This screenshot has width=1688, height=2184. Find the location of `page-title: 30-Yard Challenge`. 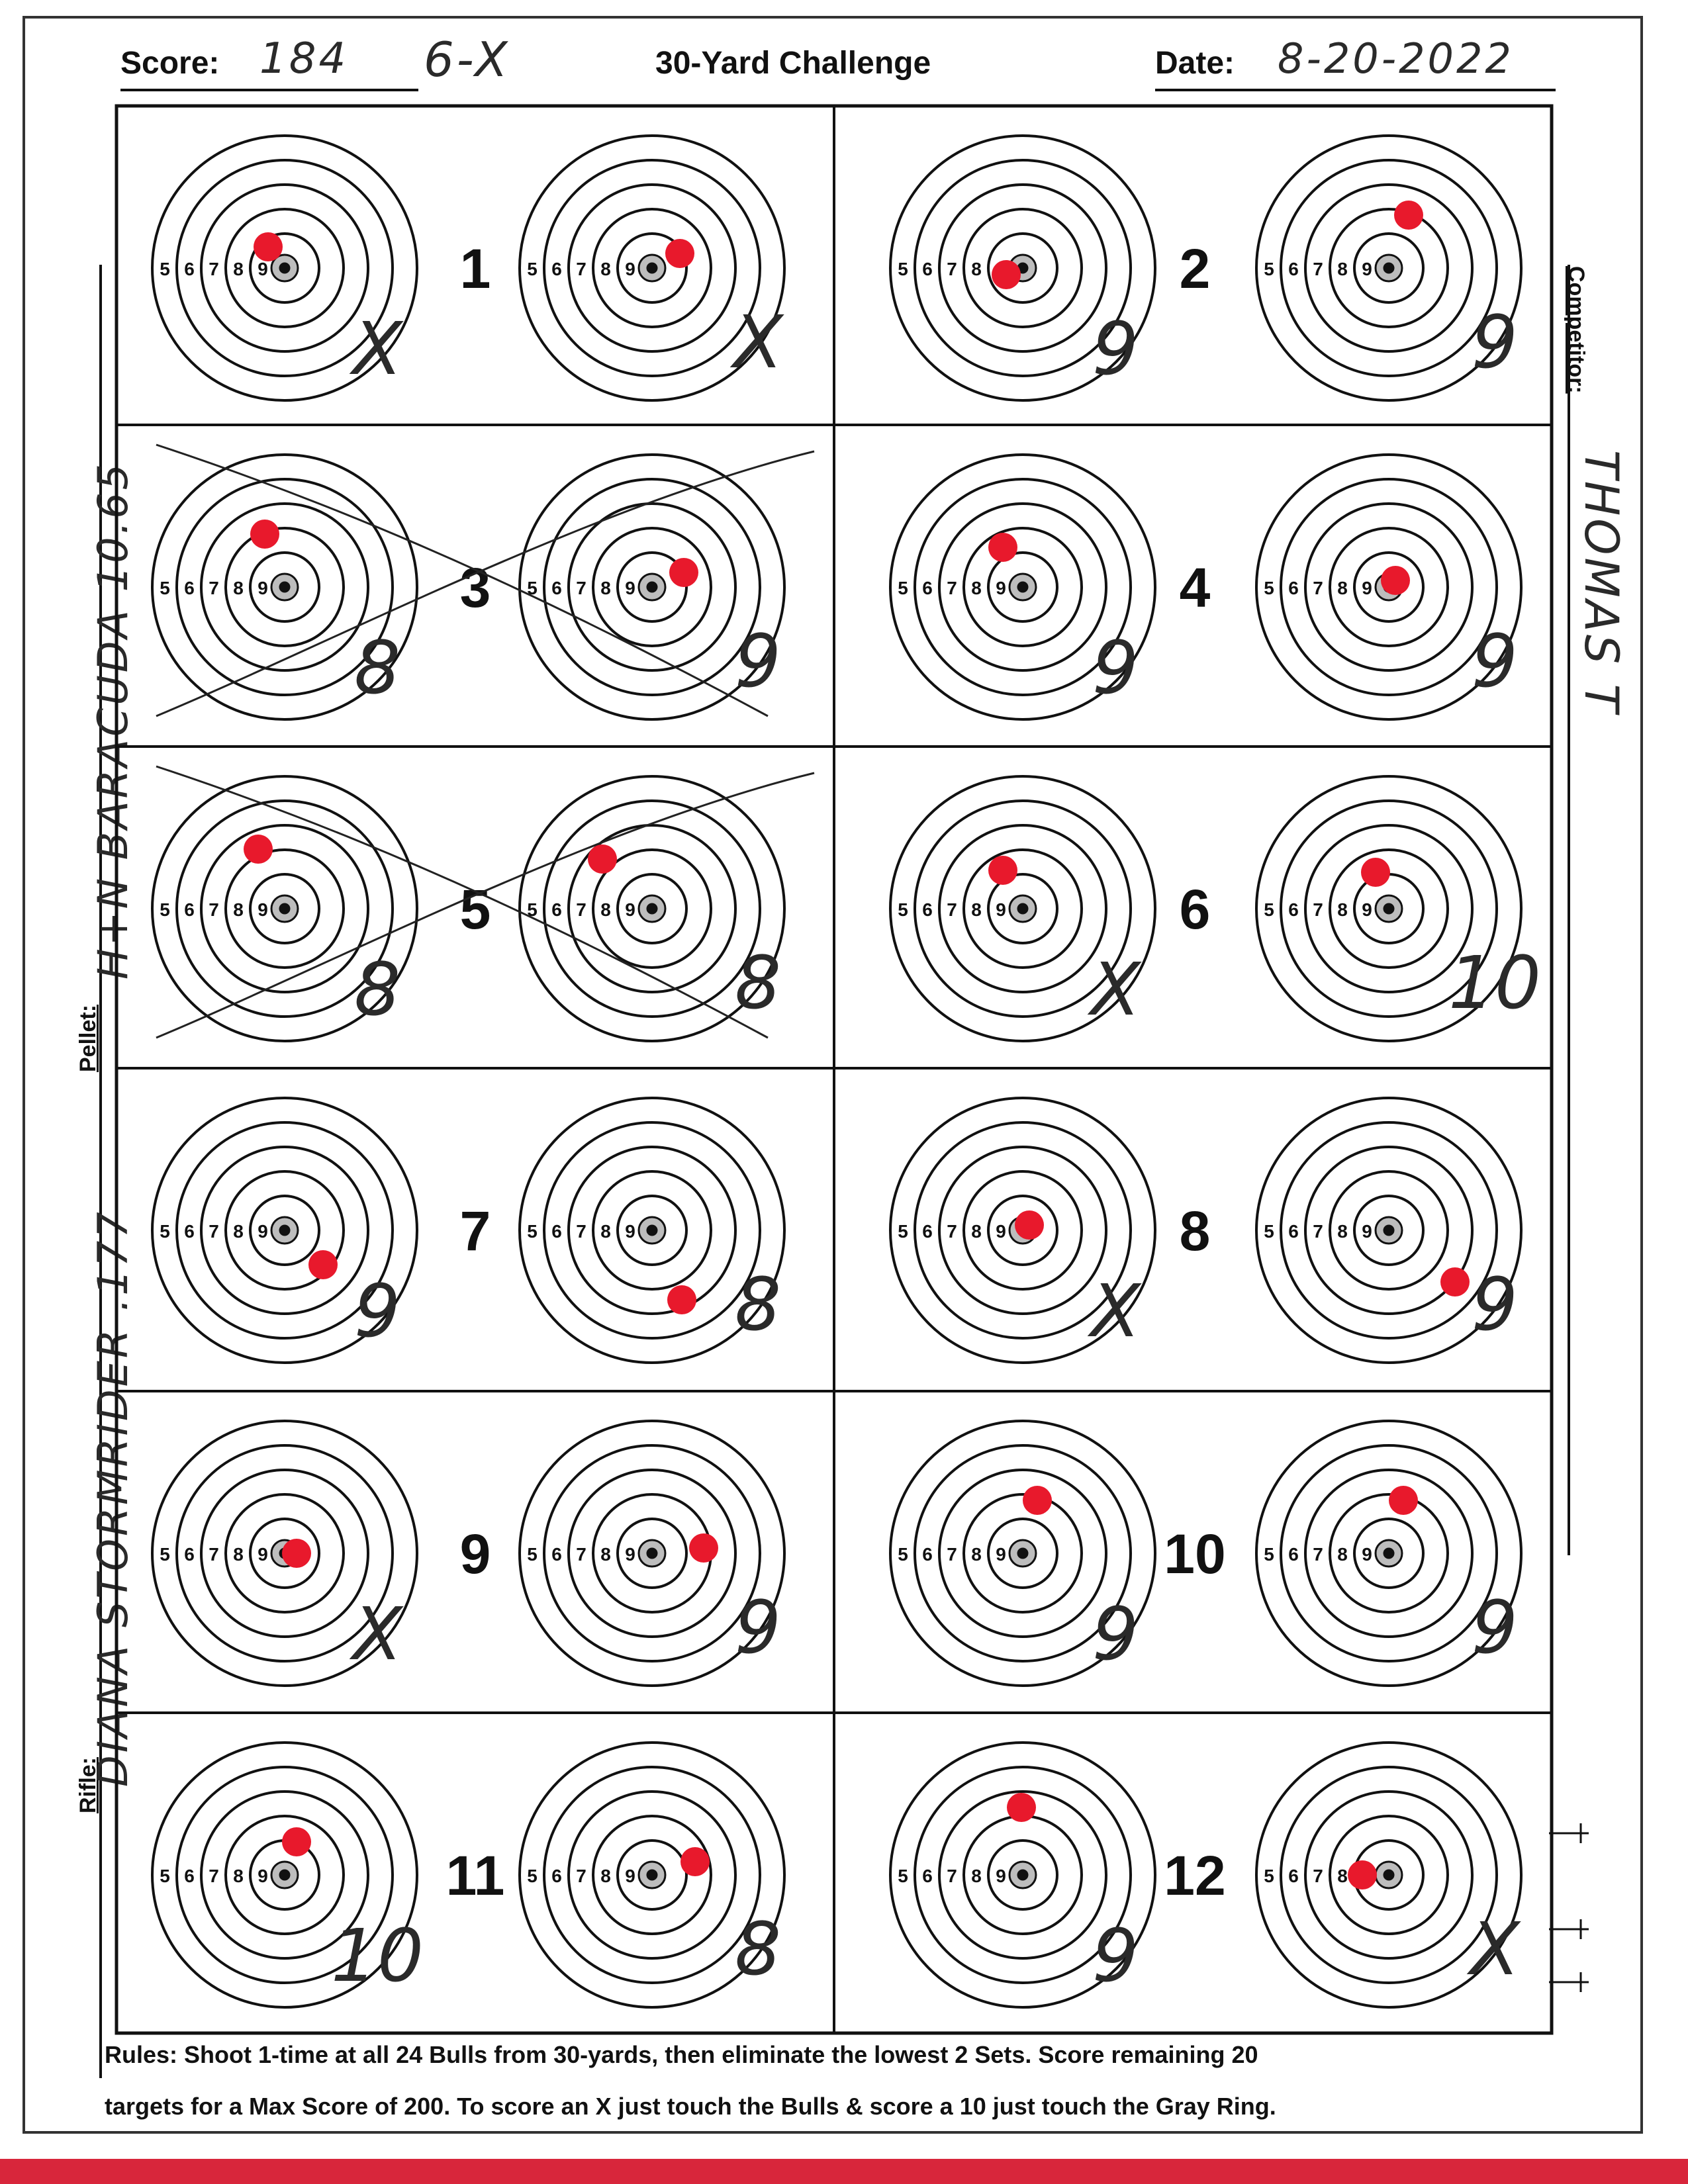

page-title: 30-Yard Challenge is located at coordinates (793, 63).